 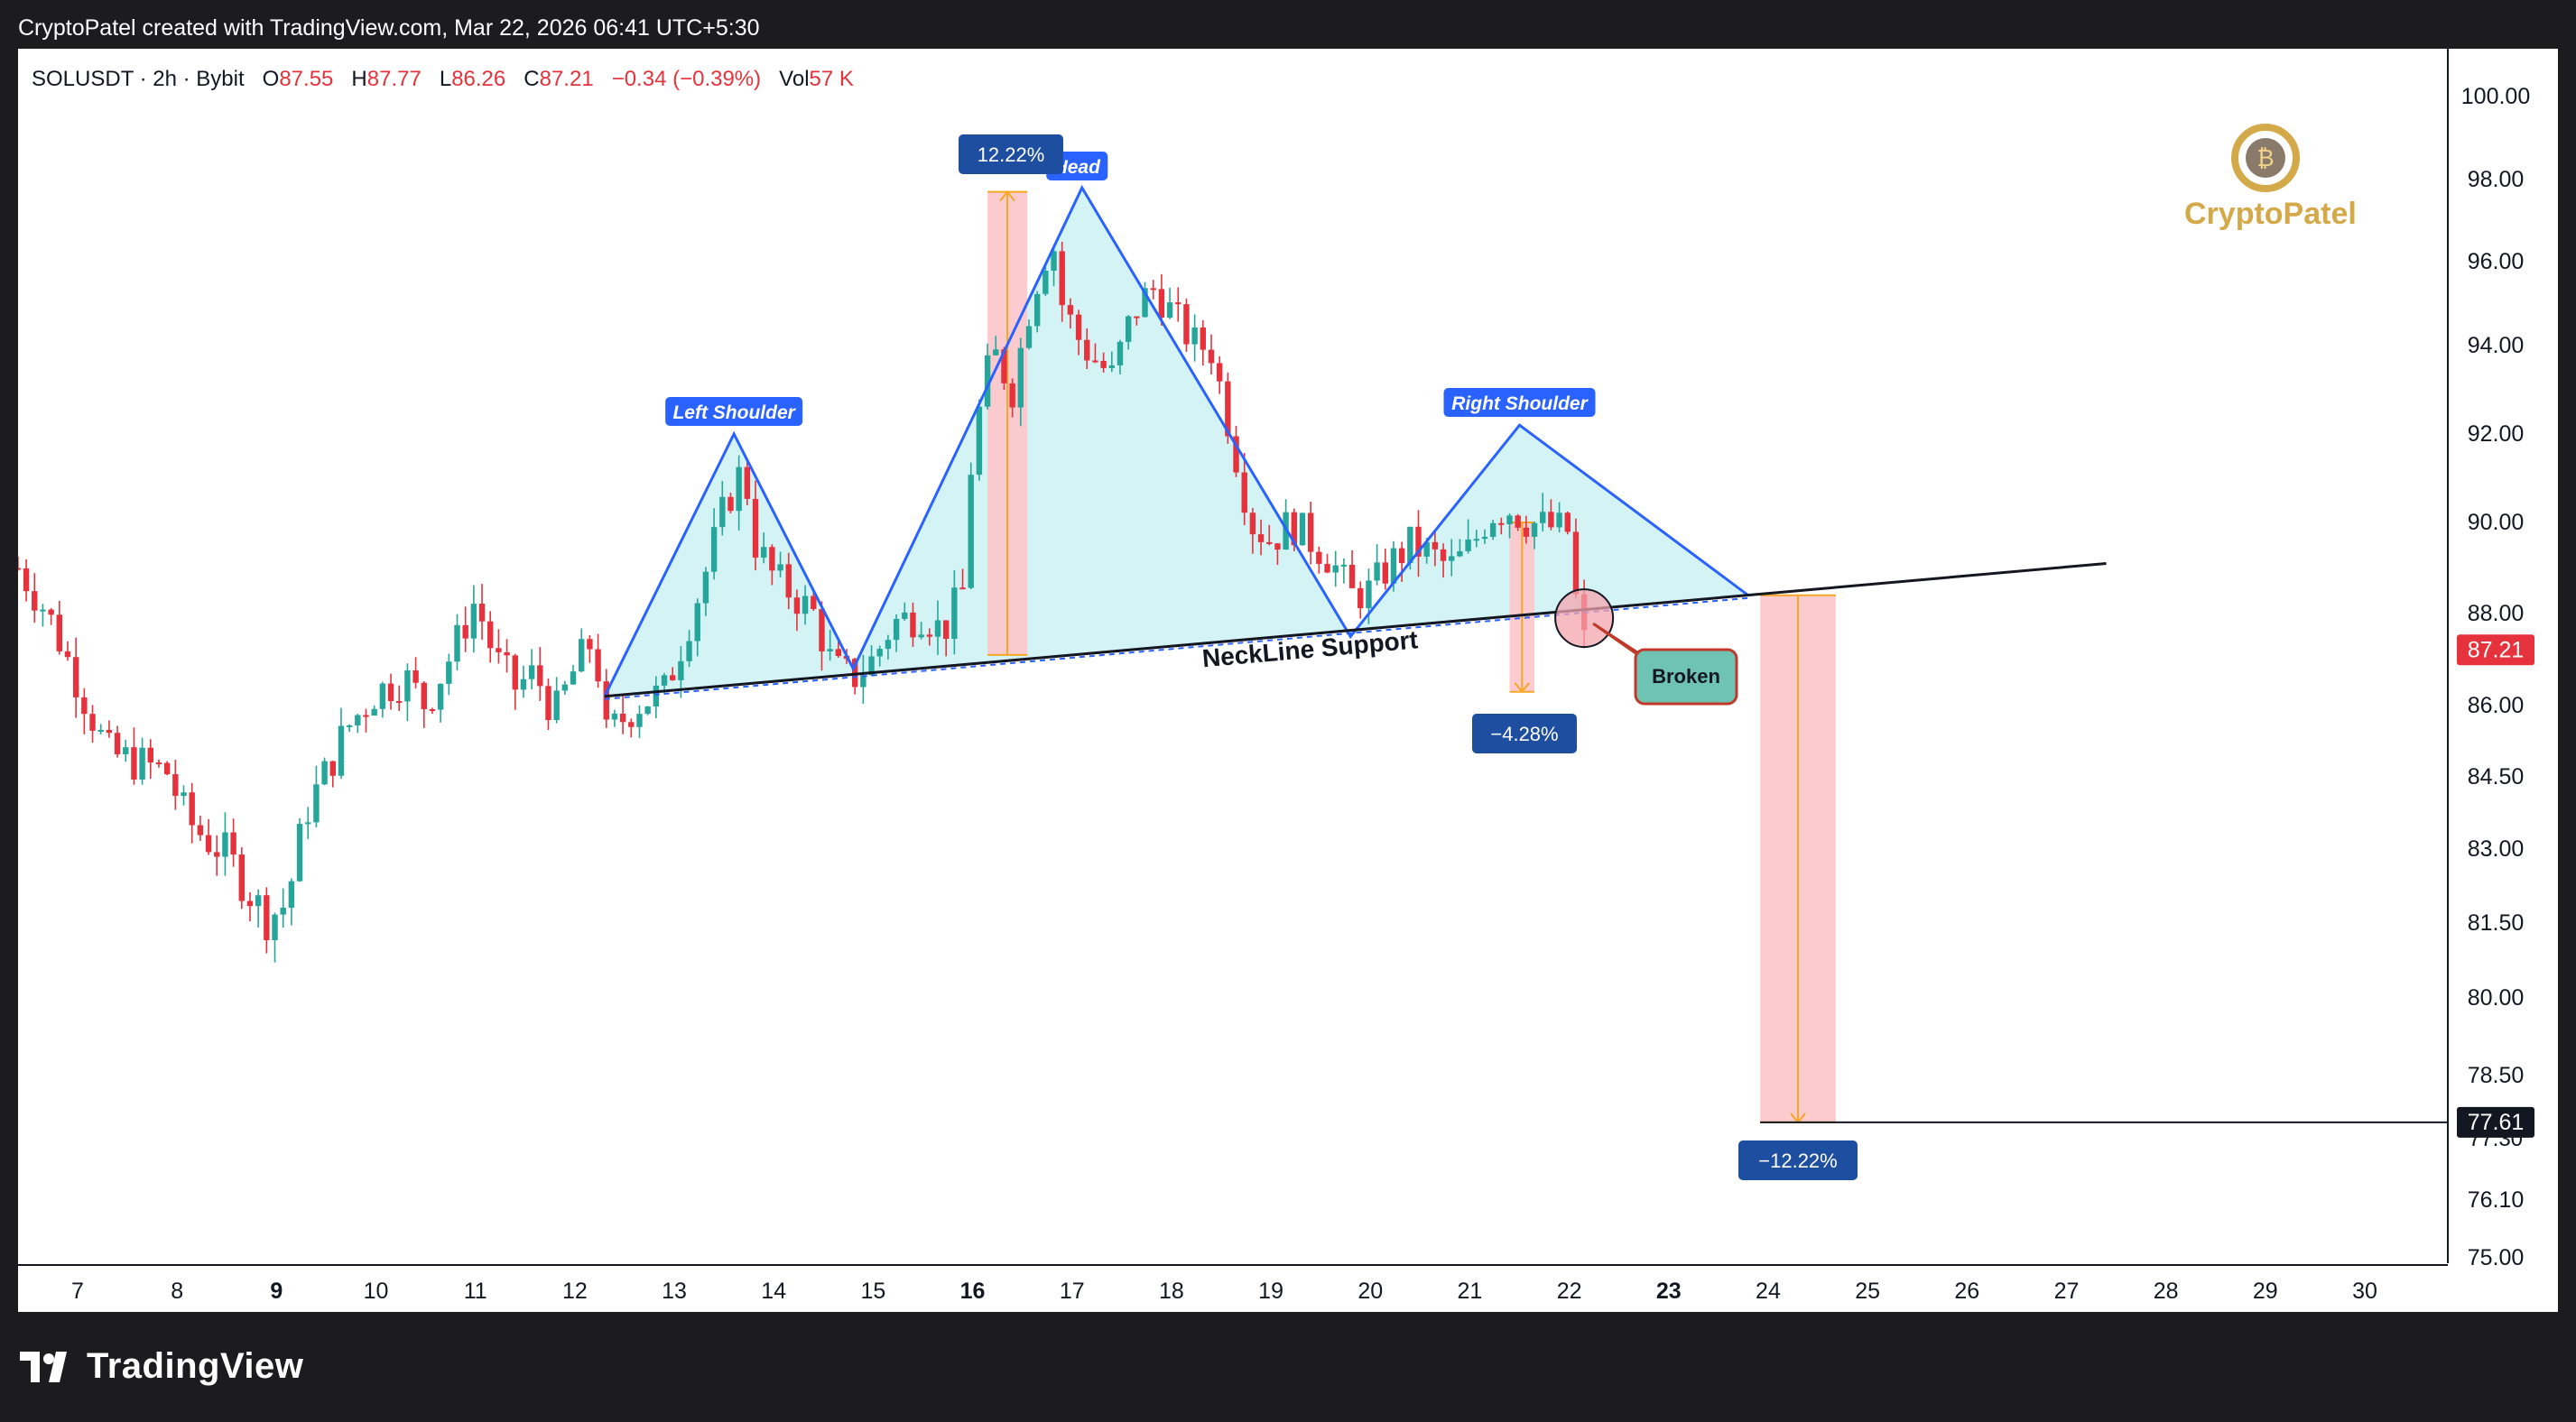 What do you see at coordinates (161, 1366) in the screenshot?
I see `tradingview-logo: TradingView` at bounding box center [161, 1366].